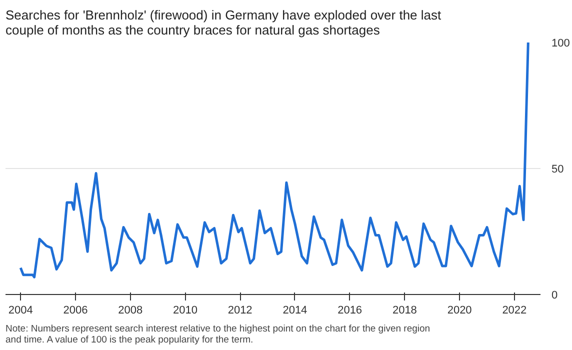 The height and width of the screenshot is (350, 572). I want to click on x-tick-label: 2010, so click(185, 310).